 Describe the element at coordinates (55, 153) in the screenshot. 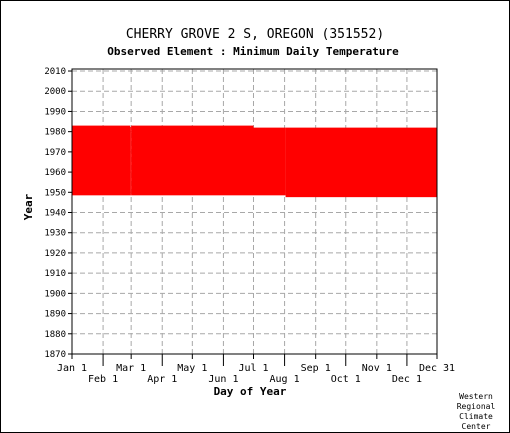

I see `y-tick-label-1970: 1970` at that location.